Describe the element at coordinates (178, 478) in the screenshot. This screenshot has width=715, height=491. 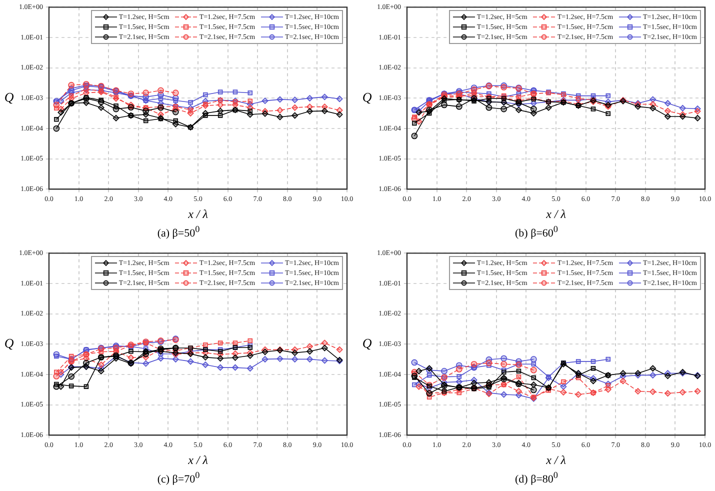
I see `text: (c) β=70$^{0}$` at that location.